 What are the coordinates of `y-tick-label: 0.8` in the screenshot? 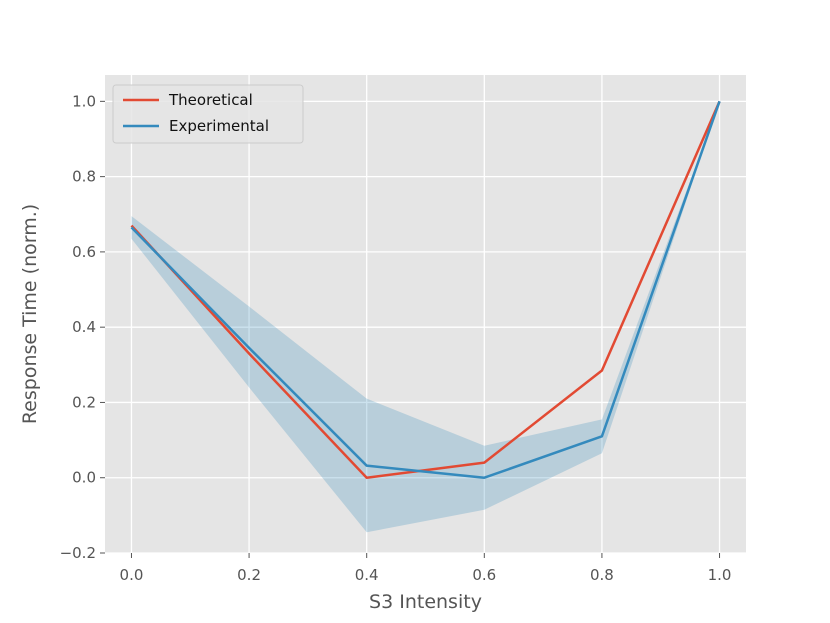 It's located at (84, 177).